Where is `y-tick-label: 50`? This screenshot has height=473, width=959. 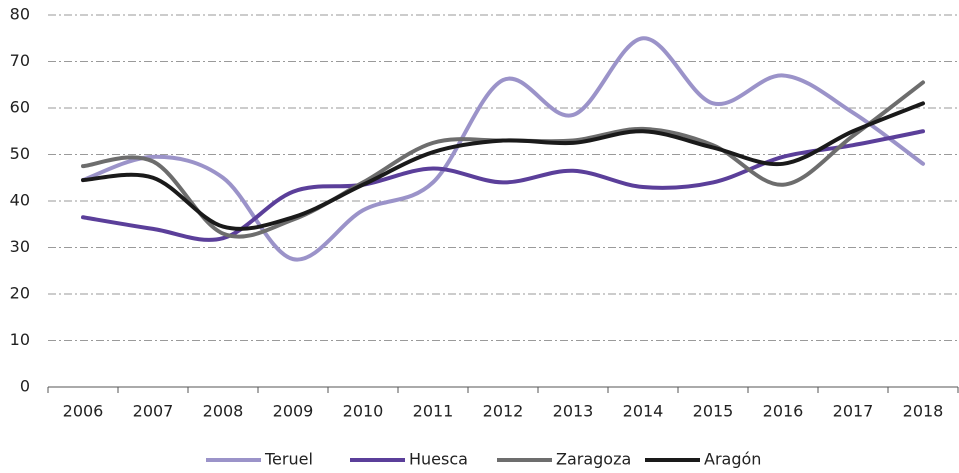
y-tick-label: 50 is located at coordinates (20, 153).